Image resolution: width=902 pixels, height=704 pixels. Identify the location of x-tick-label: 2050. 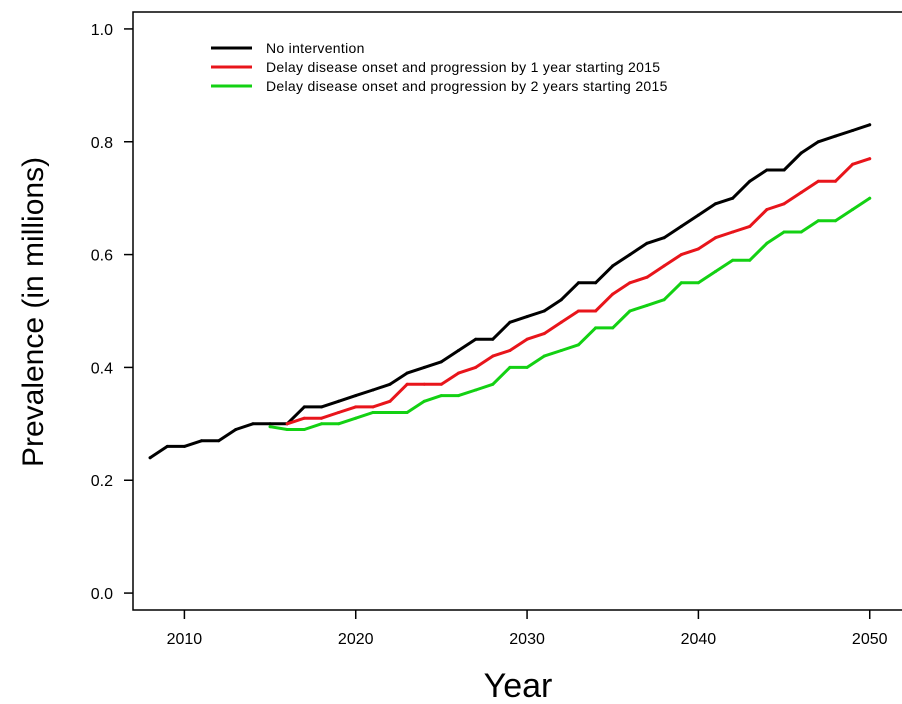
(870, 639).